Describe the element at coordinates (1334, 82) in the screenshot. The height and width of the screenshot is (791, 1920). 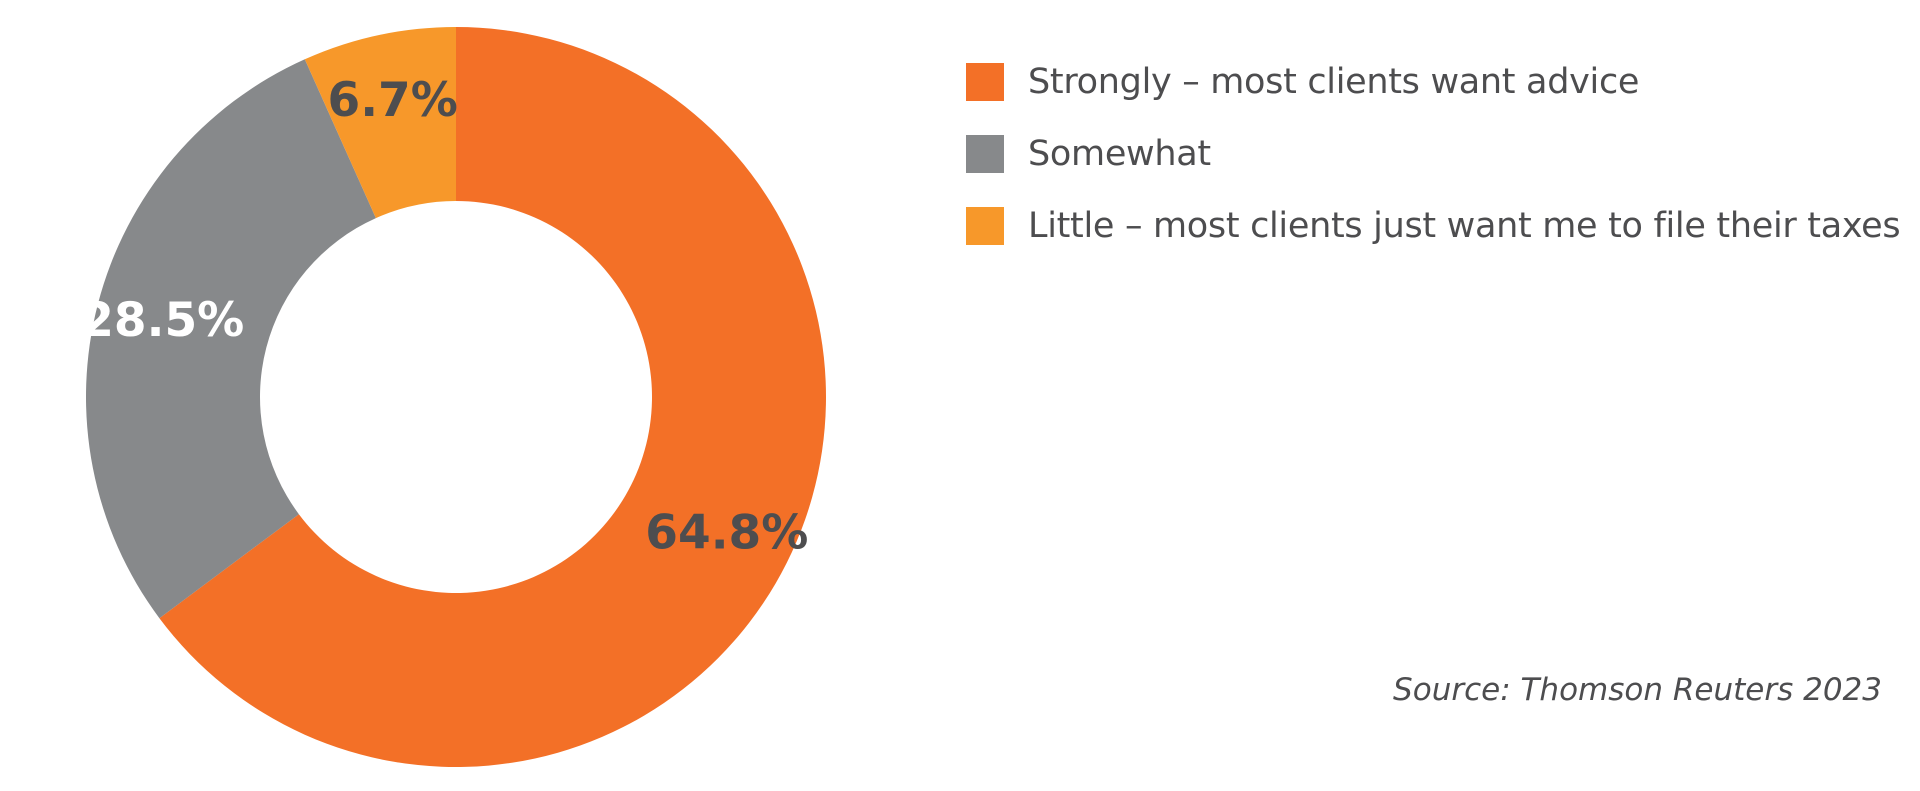
I see `legend-label-strongly: Strongly – most clients want advice` at that location.